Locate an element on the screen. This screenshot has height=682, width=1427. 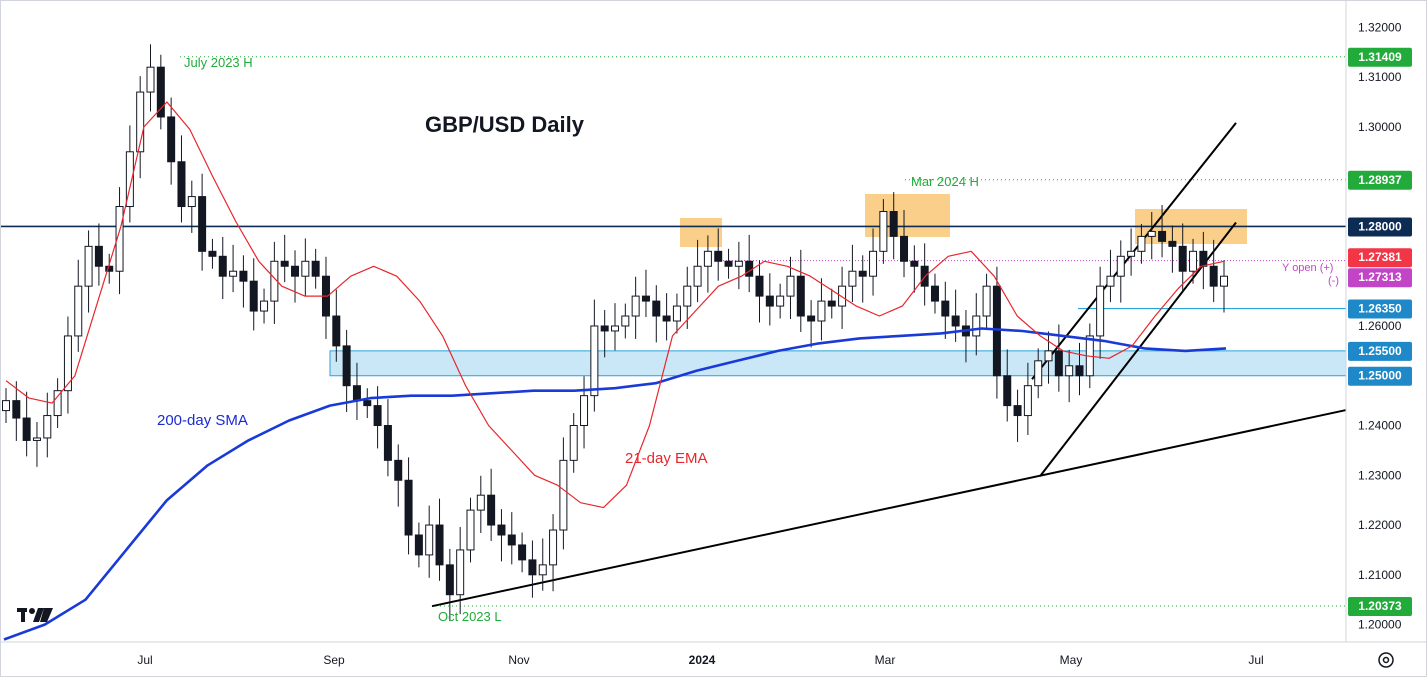
y-tick-label: 1.20000 is located at coordinates (1380, 625).